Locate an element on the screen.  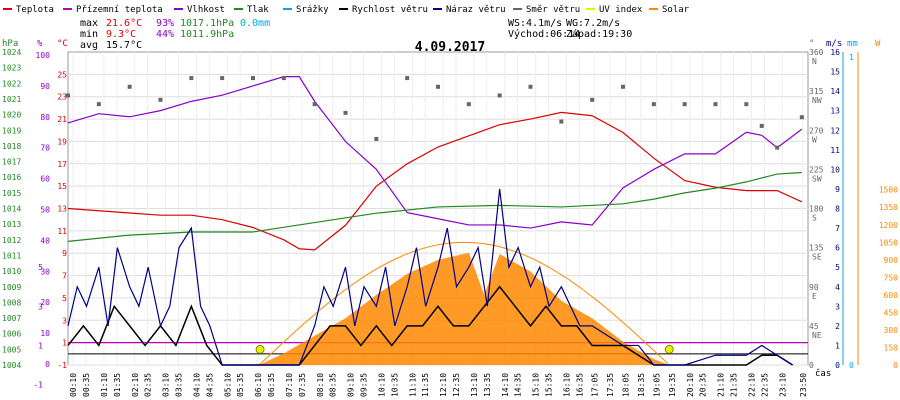
legend-label: Solar is located at coordinates (676, 10).